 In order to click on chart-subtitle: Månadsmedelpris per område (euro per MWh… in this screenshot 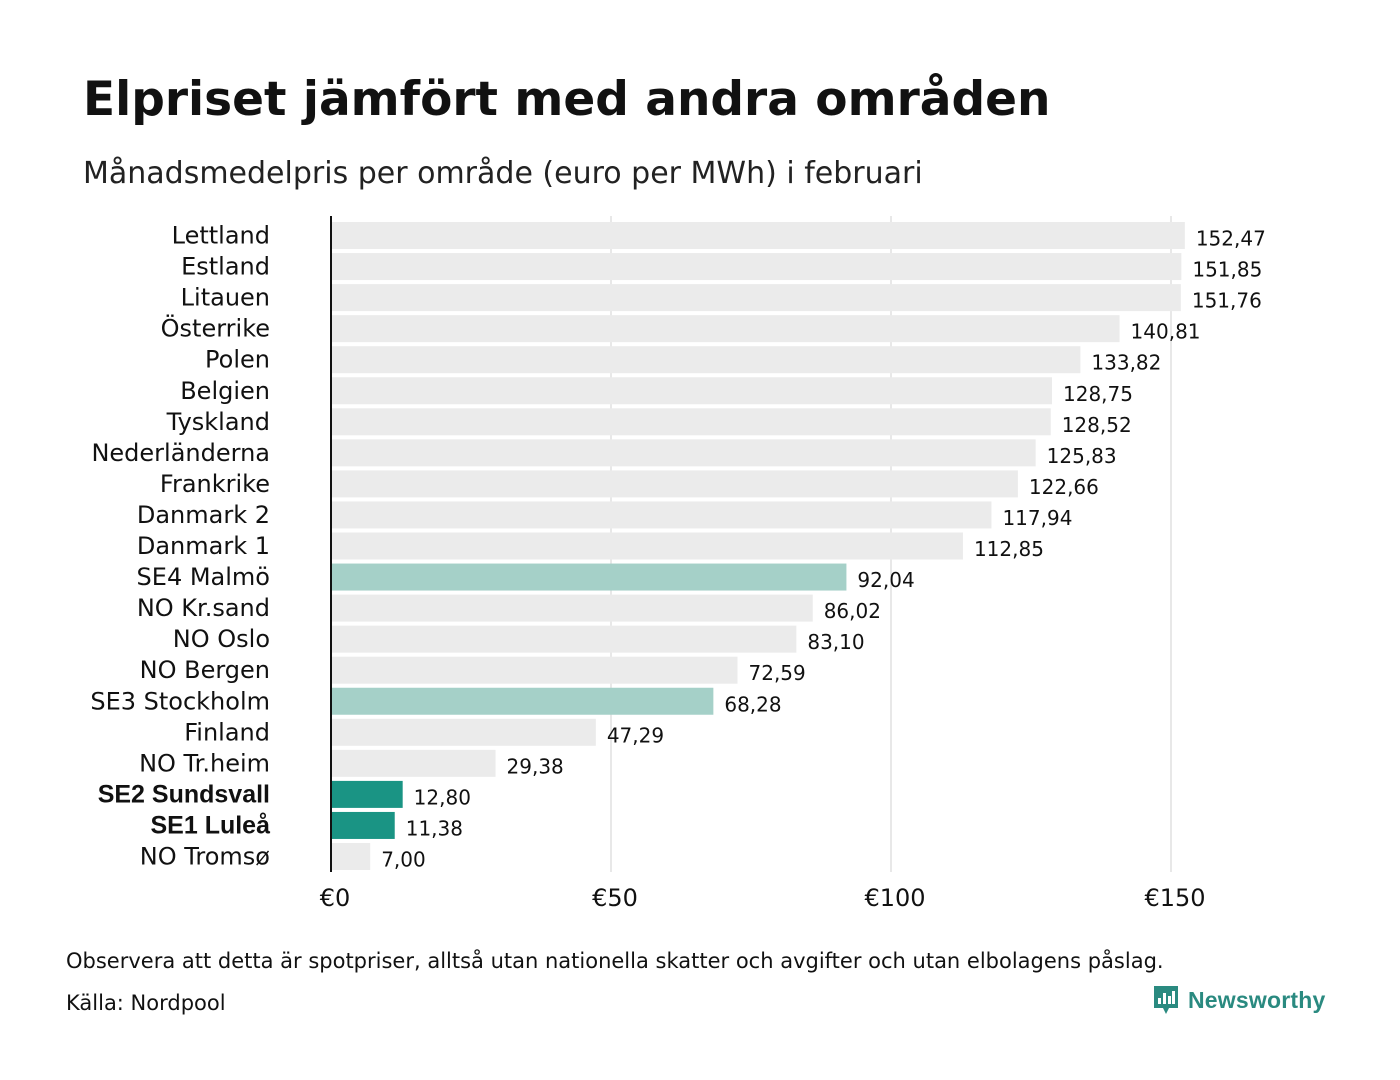, I will do `click(503, 173)`.